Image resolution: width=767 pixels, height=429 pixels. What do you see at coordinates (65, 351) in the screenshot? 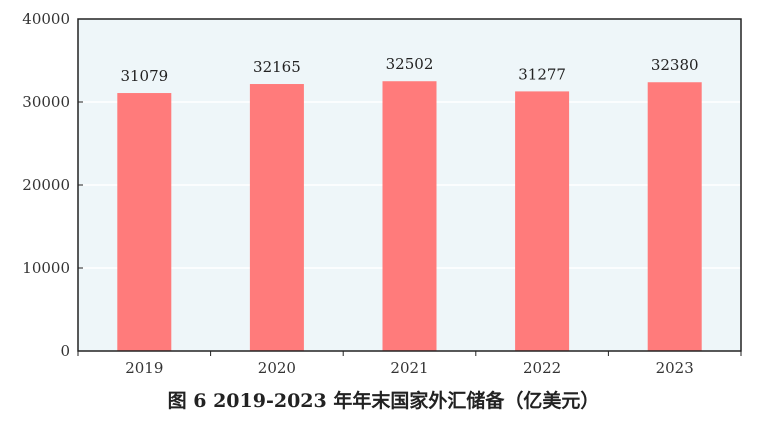
I see `y-tick-label: 0` at bounding box center [65, 351].